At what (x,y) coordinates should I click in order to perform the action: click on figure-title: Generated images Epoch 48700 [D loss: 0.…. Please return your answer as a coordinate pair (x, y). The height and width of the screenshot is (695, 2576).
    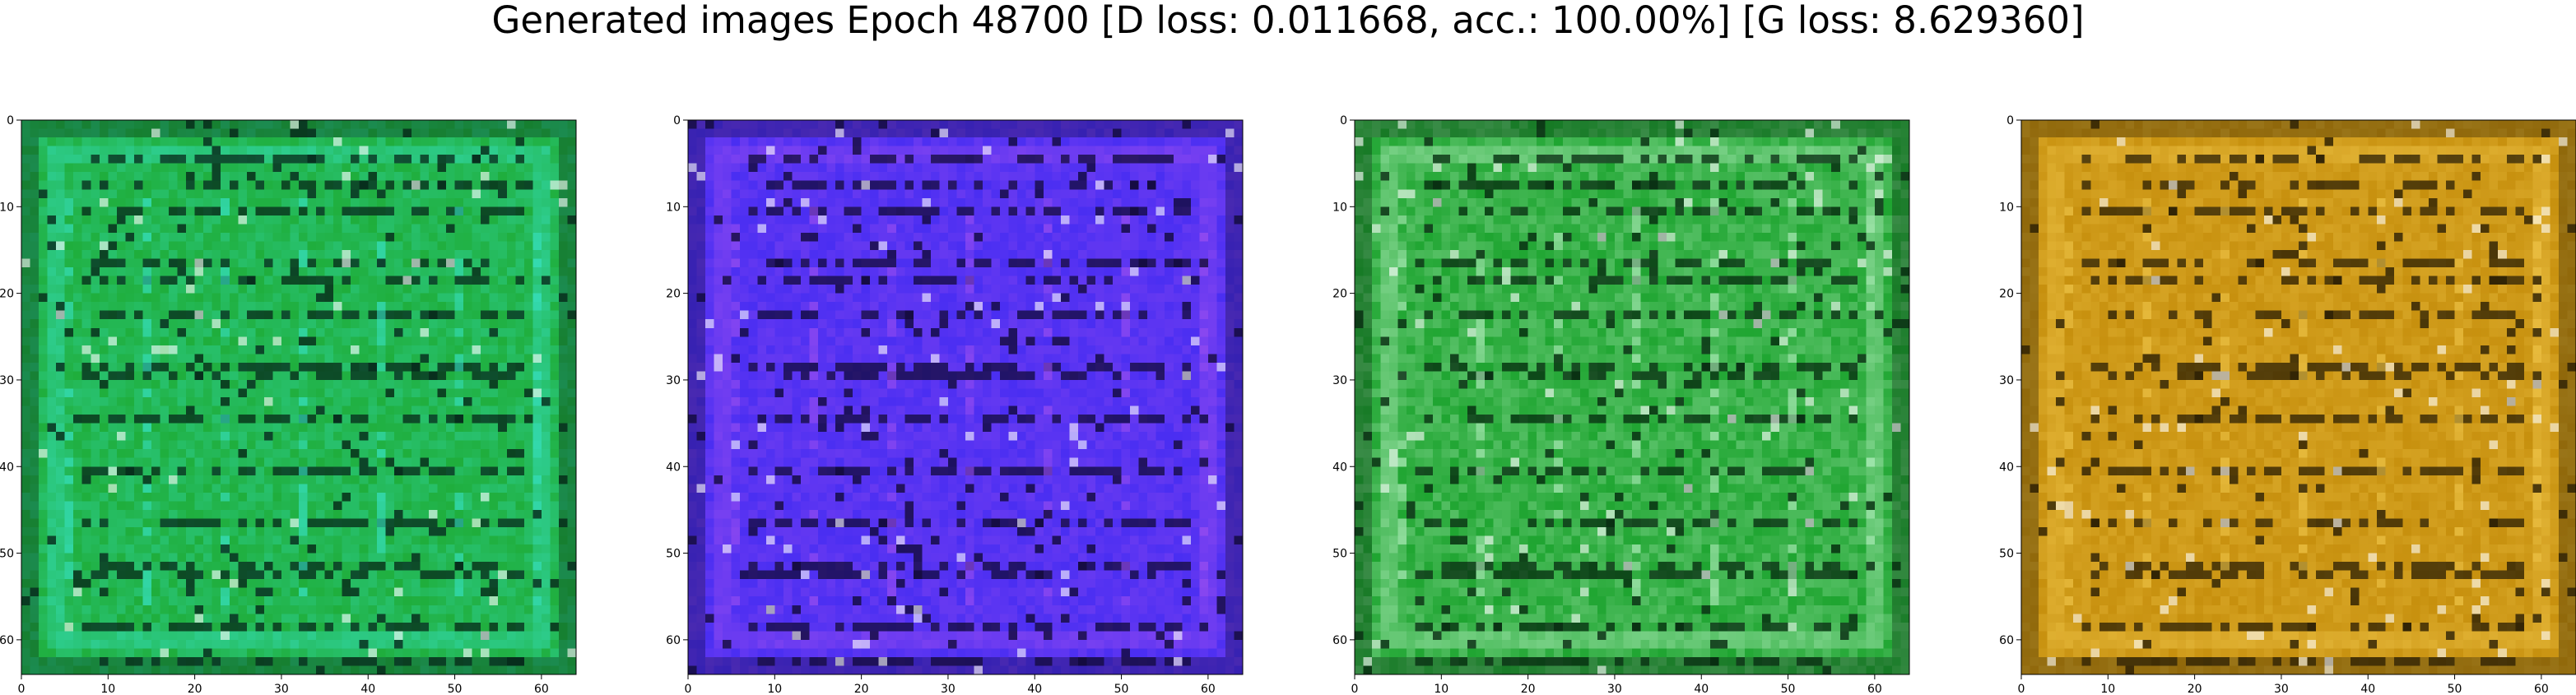
    Looking at the image, I should click on (1288, 21).